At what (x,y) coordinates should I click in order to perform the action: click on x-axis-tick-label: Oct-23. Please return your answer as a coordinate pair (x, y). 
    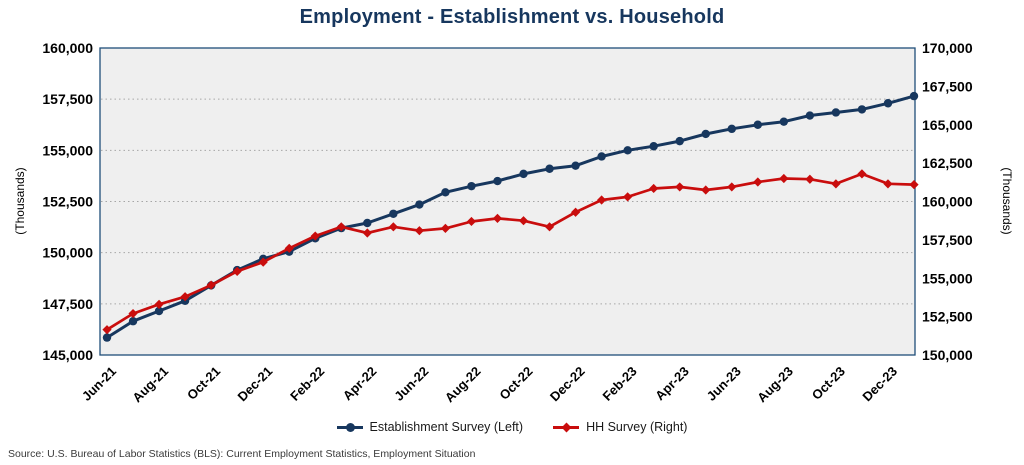
    Looking at the image, I should click on (828, 383).